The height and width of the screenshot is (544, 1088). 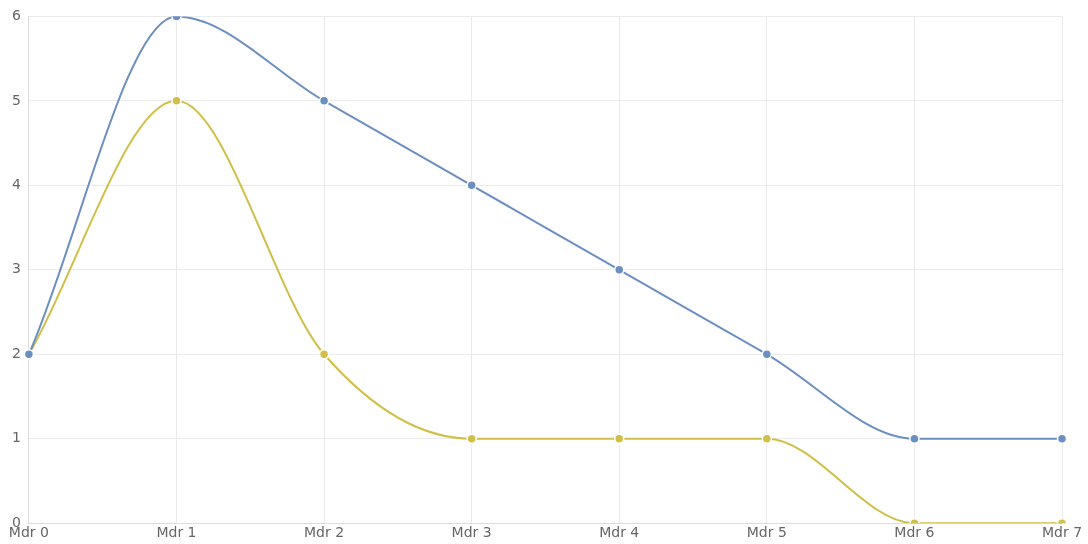 I want to click on x-tick-label: Mdr 1, so click(x=176, y=532).